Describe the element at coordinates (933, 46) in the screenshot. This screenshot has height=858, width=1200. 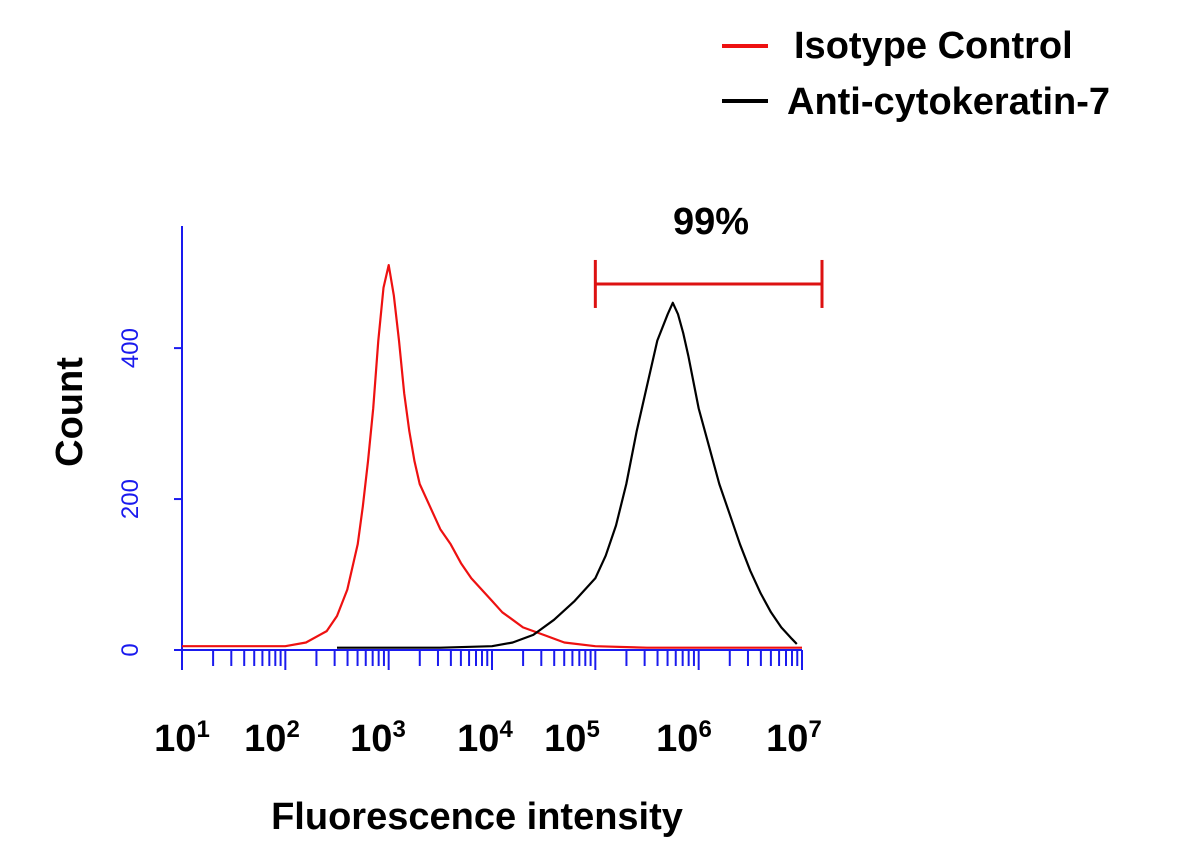
I see `legend-label-isotype-control: Isotype Control` at that location.